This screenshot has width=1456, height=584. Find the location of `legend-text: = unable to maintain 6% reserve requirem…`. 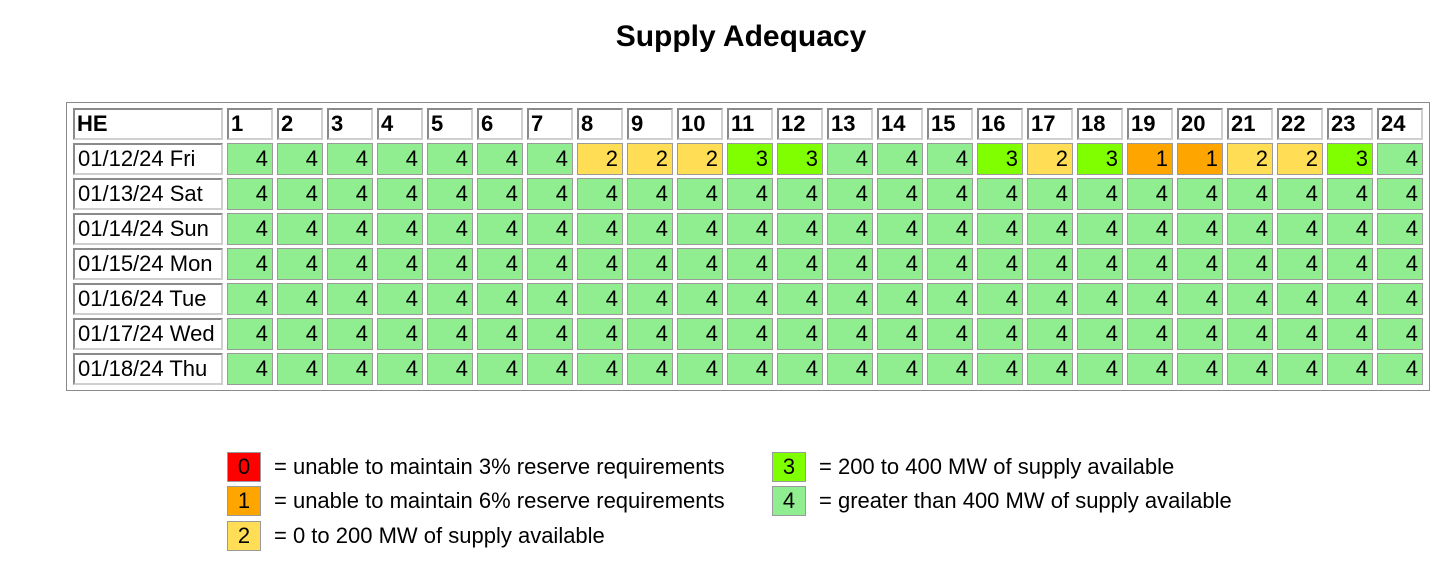

legend-text: = unable to maintain 6% reserve requirem… is located at coordinates (499, 500).